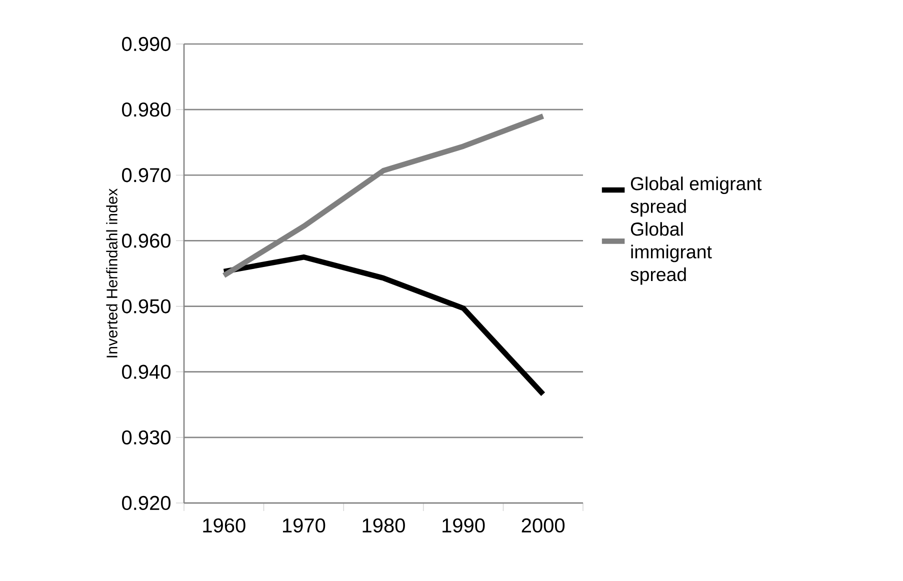 The width and height of the screenshot is (903, 581). What do you see at coordinates (304, 525) in the screenshot?
I see `x-tick-label: 1970` at bounding box center [304, 525].